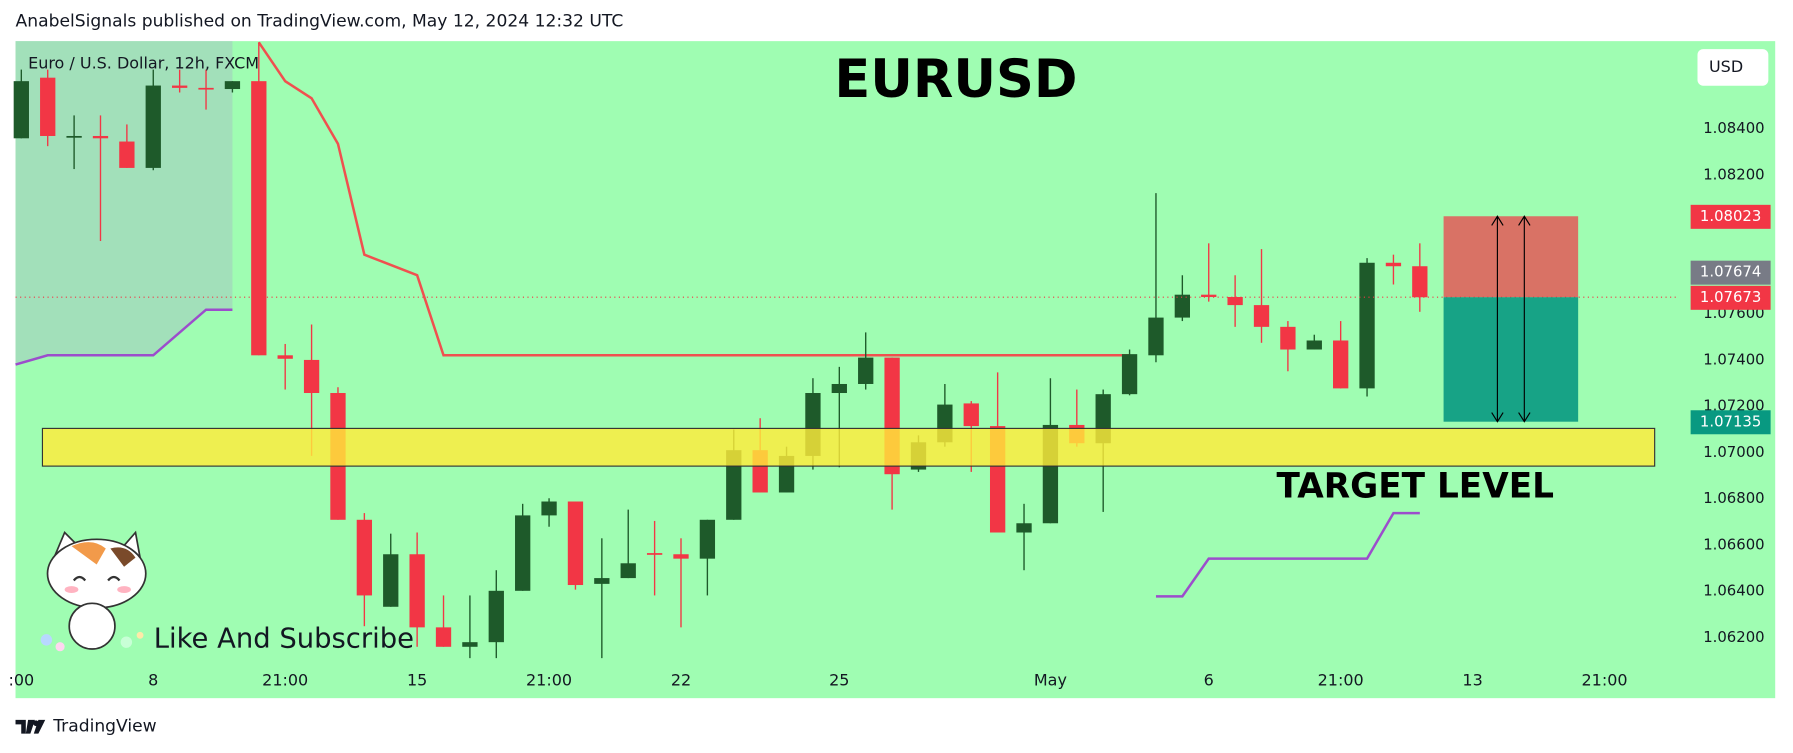 This screenshot has width=1793, height=753. I want to click on x-tick-label: 22, so click(681, 680).